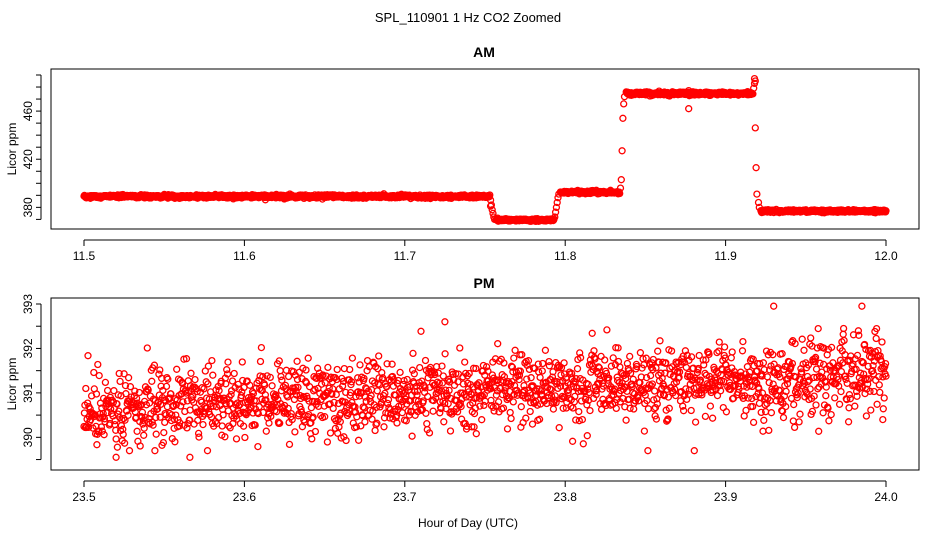 The width and height of the screenshot is (936, 540). What do you see at coordinates (565, 256) in the screenshot?
I see `am-x-tick-label: 11.8` at bounding box center [565, 256].